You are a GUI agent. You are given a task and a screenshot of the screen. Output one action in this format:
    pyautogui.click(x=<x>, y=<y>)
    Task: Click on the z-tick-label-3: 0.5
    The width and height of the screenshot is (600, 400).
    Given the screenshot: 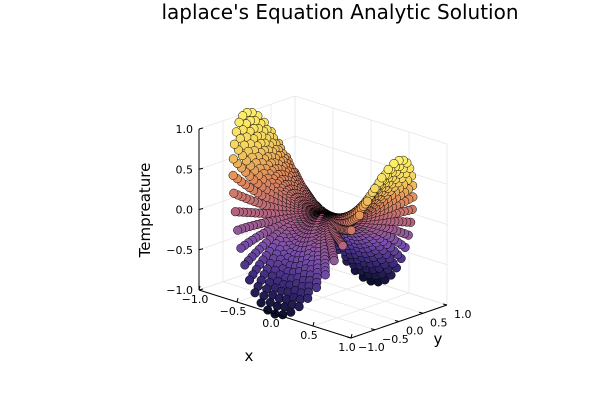 What is the action you would take?
    pyautogui.click(x=185, y=169)
    